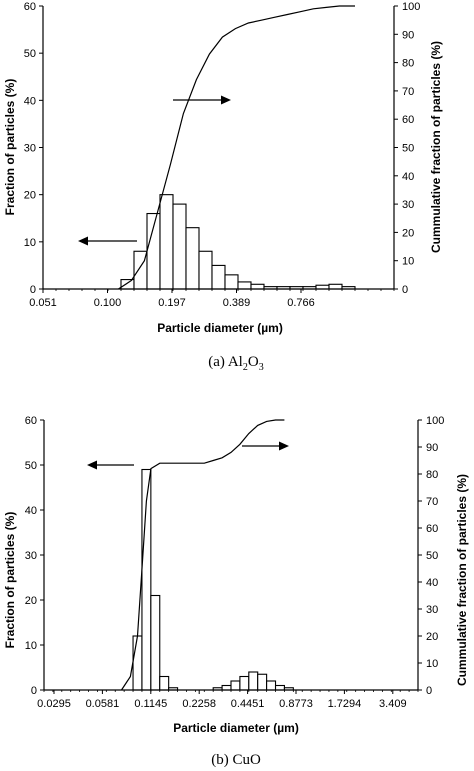 This screenshot has width=474, height=771. Describe the element at coordinates (301, 303) in the screenshot. I see `x-tick-label: 0.766` at that location.